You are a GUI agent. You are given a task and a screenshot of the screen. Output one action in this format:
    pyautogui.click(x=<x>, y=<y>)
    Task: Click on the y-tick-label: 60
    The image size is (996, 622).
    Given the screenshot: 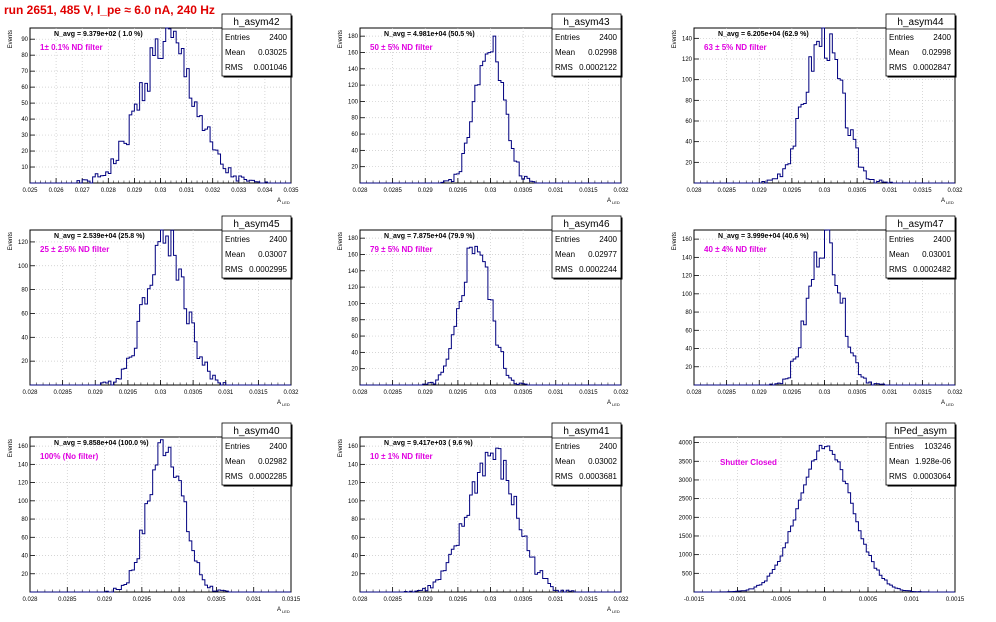 What is the action you would take?
    pyautogui.click(x=24, y=538)
    